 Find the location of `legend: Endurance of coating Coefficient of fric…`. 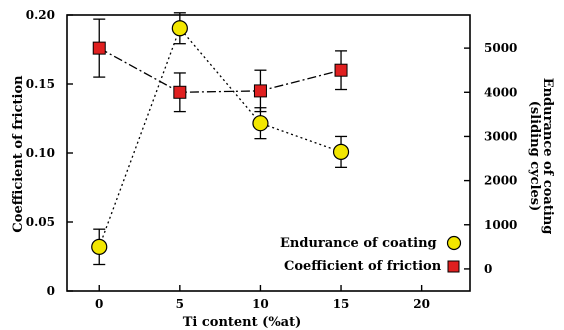

legend: Endurance of coating Coefficient of fric… is located at coordinates (371, 254).